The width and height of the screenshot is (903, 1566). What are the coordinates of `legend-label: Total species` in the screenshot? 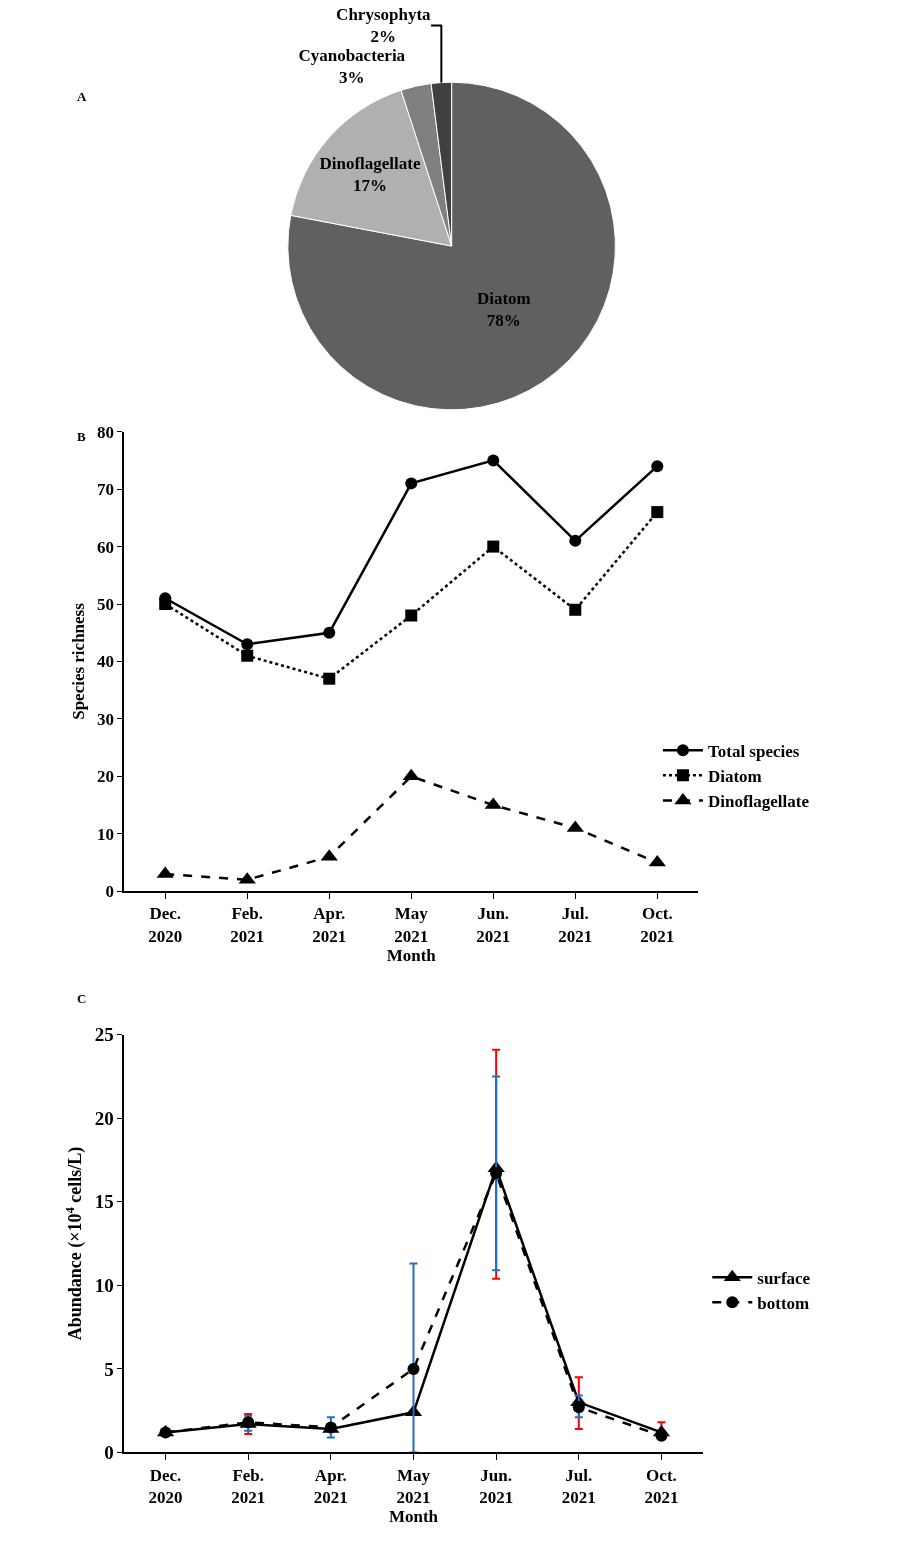 It's located at (753, 751).